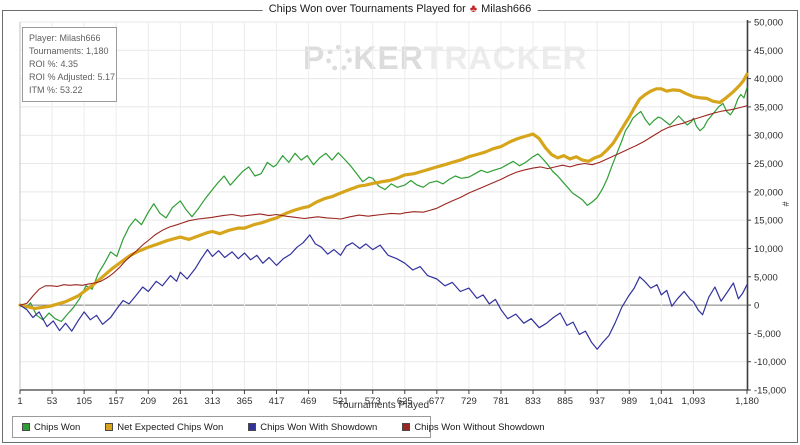  I want to click on y-tick-label: 15,000, so click(768, 221).